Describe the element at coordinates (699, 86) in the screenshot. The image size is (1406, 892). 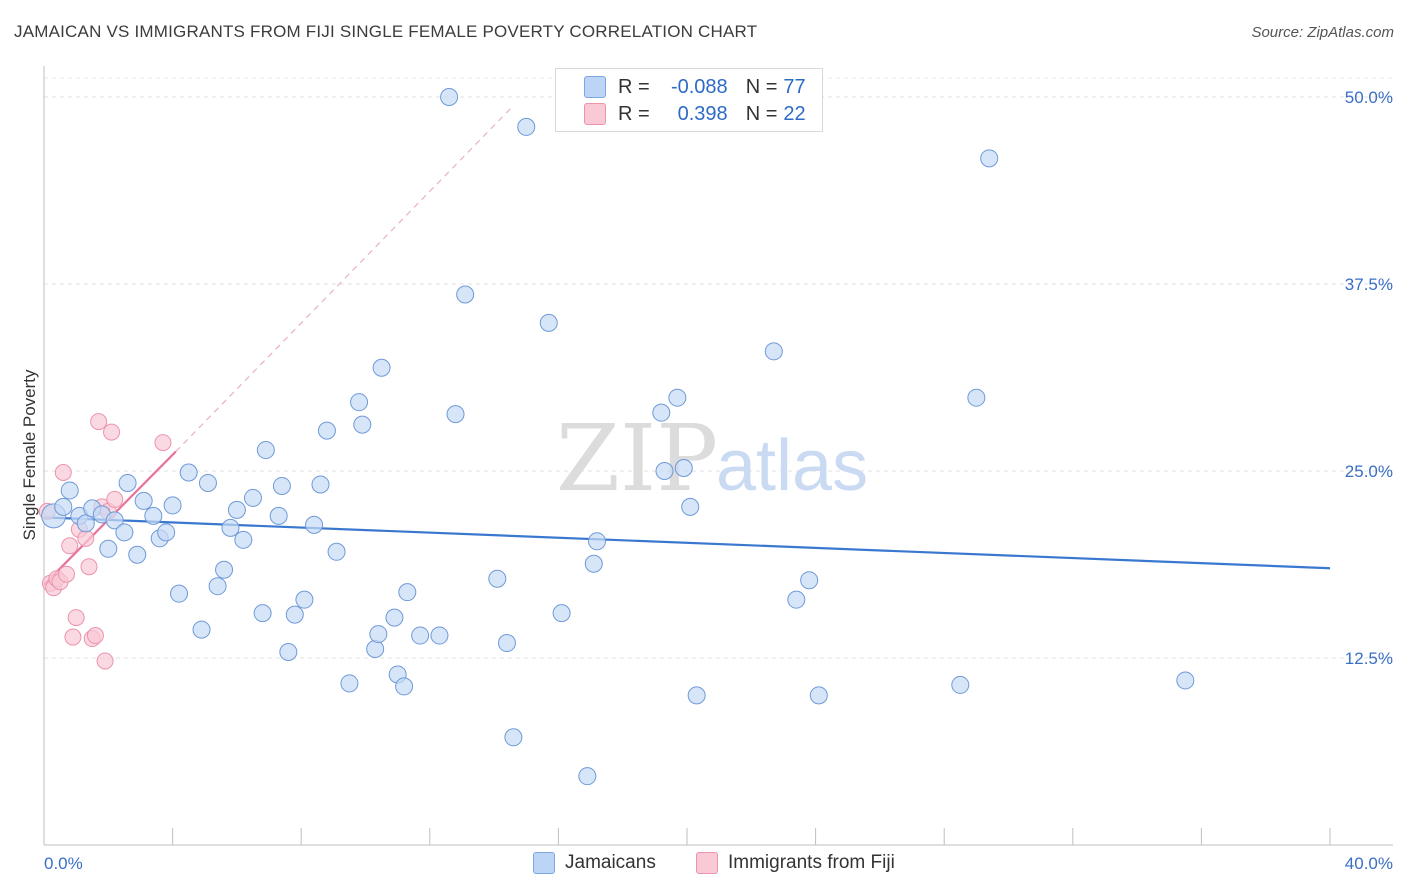
I see `legend-r-value: -0.088` at that location.